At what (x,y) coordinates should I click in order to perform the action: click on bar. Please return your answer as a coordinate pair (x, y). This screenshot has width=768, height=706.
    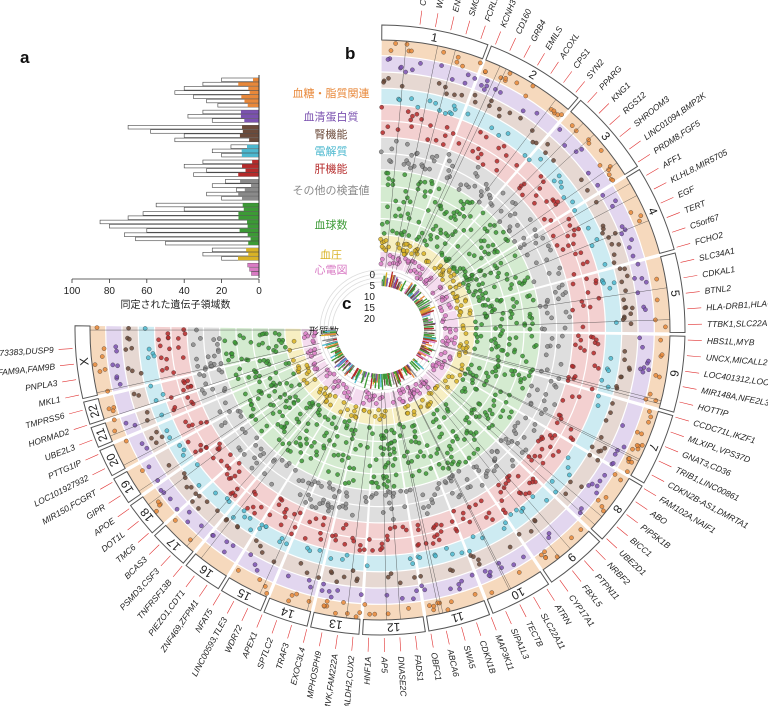
    Looking at the image, I should click on (193, 127).